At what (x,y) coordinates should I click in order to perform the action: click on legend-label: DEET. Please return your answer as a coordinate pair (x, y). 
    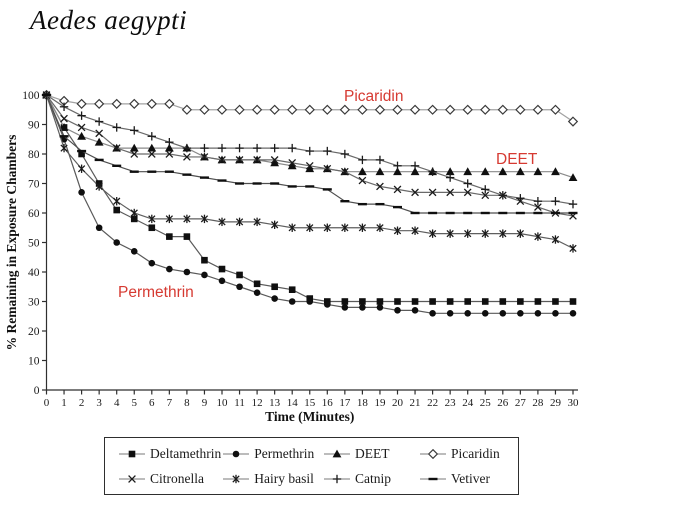
    Looking at the image, I should click on (372, 453).